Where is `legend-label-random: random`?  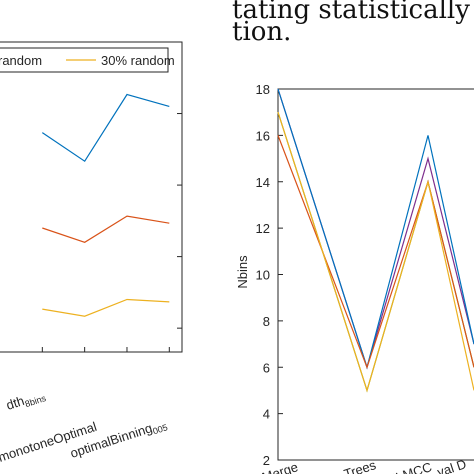
legend-label-random: random is located at coordinates (21, 60).